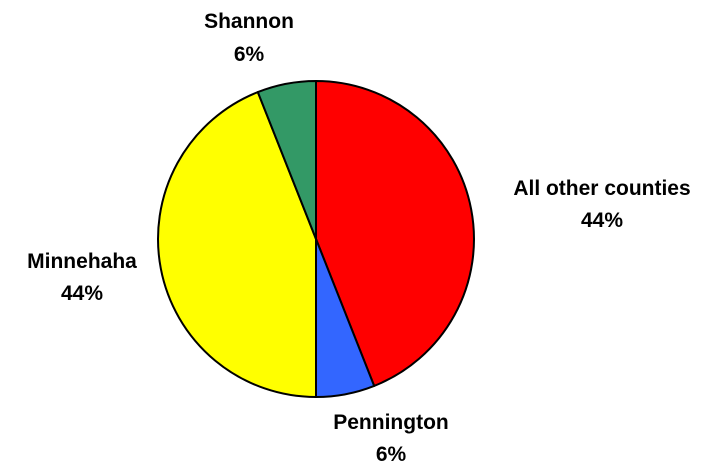  I want to click on label-shannon-name: Shannon, so click(249, 21).